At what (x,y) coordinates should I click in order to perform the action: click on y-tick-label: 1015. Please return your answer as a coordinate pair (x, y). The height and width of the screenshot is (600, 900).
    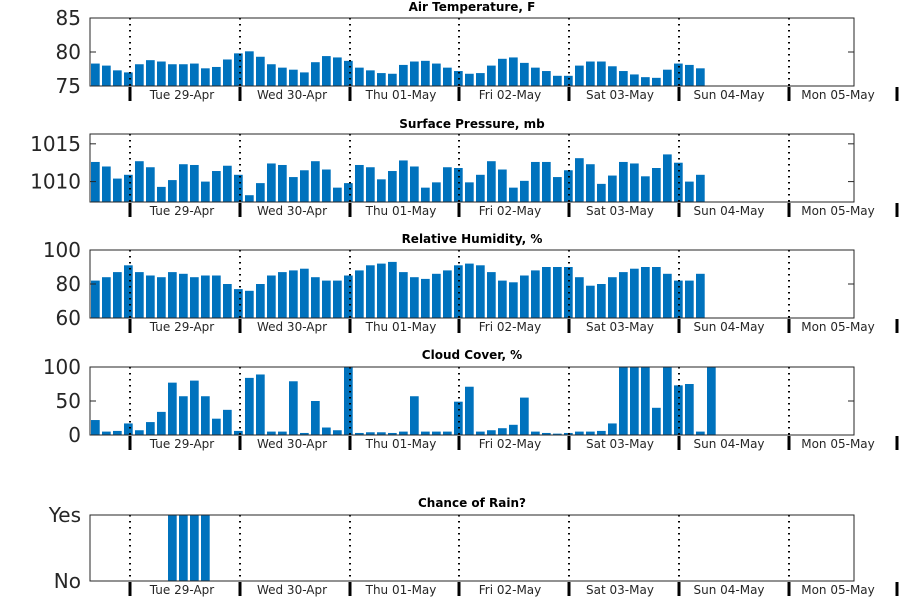
    Looking at the image, I should click on (55, 144).